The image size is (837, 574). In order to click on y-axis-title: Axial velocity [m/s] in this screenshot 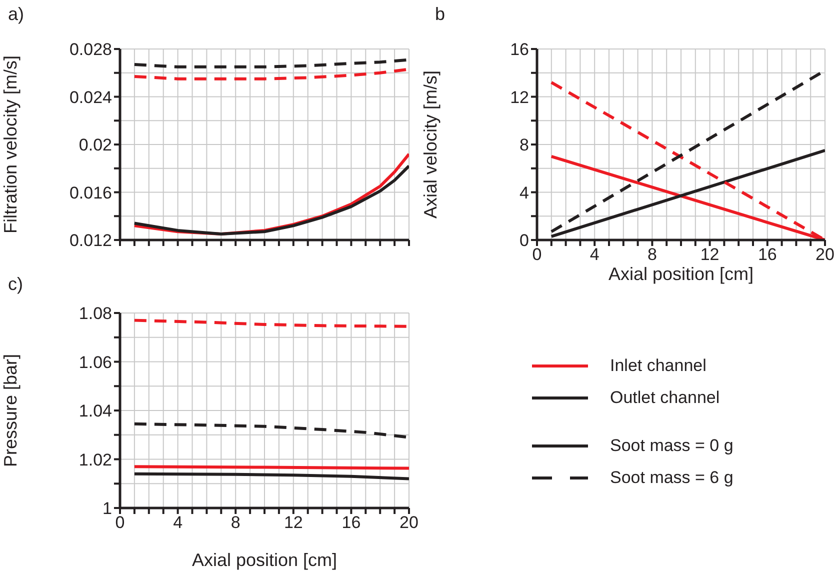, I will do `click(430, 144)`.